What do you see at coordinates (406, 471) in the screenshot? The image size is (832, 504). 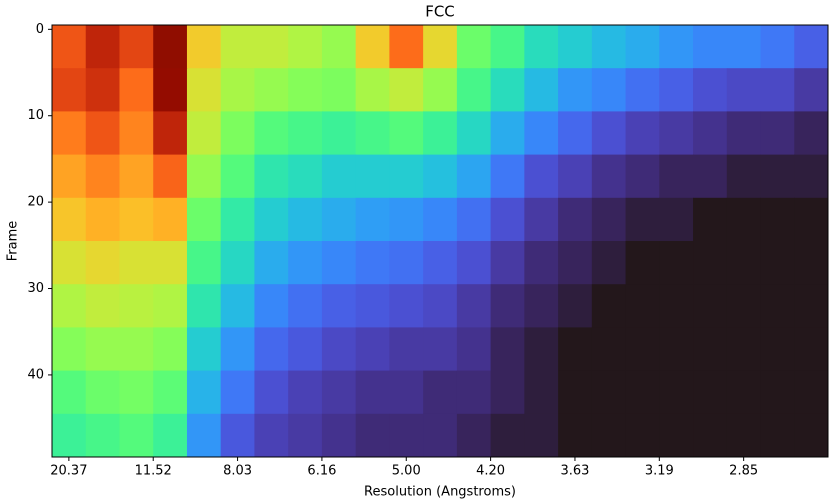 I see `x-tick-label: 5.00` at bounding box center [406, 471].